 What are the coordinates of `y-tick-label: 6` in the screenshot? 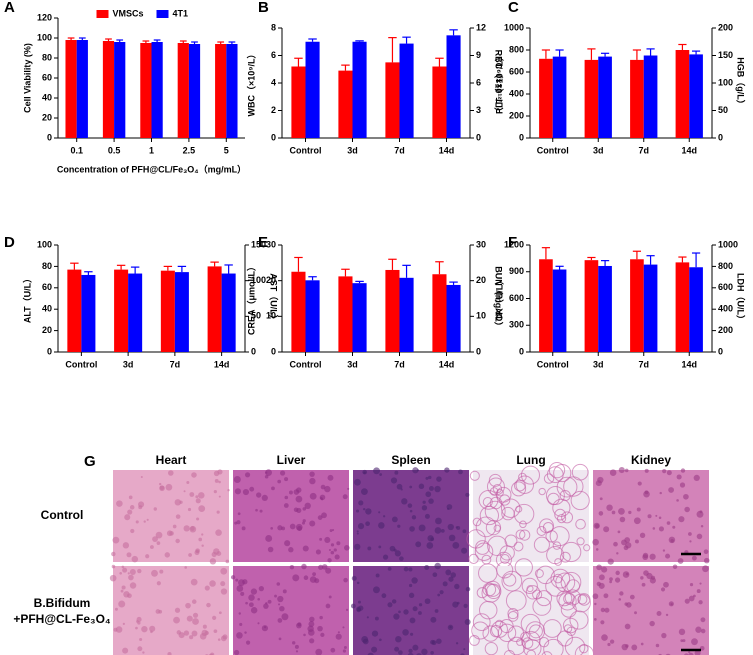 It's located at (273, 55).